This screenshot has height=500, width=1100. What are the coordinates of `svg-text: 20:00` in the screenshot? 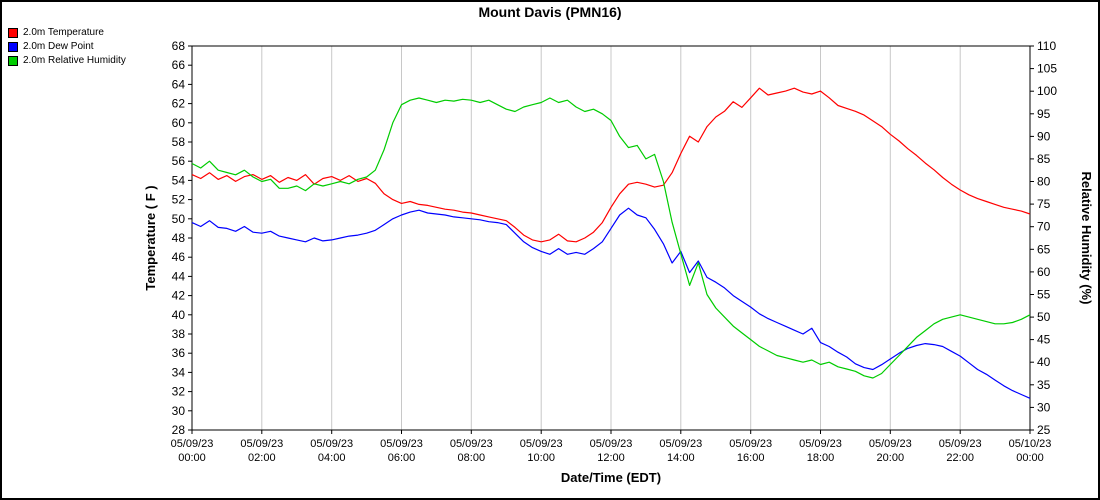 It's located at (891, 458).